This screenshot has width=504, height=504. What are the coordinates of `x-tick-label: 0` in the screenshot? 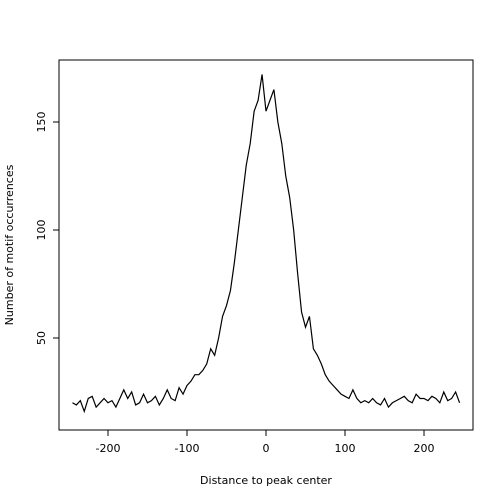 It's located at (266, 448).